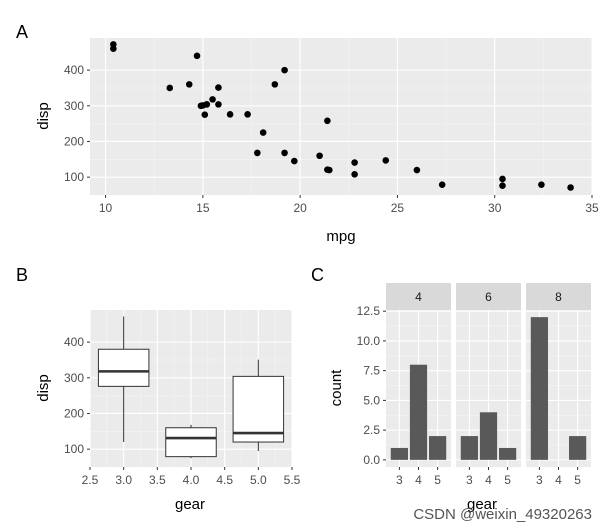 The height and width of the screenshot is (532, 608). I want to click on panel-c-y-tick-label: 5.0, so click(371, 400).